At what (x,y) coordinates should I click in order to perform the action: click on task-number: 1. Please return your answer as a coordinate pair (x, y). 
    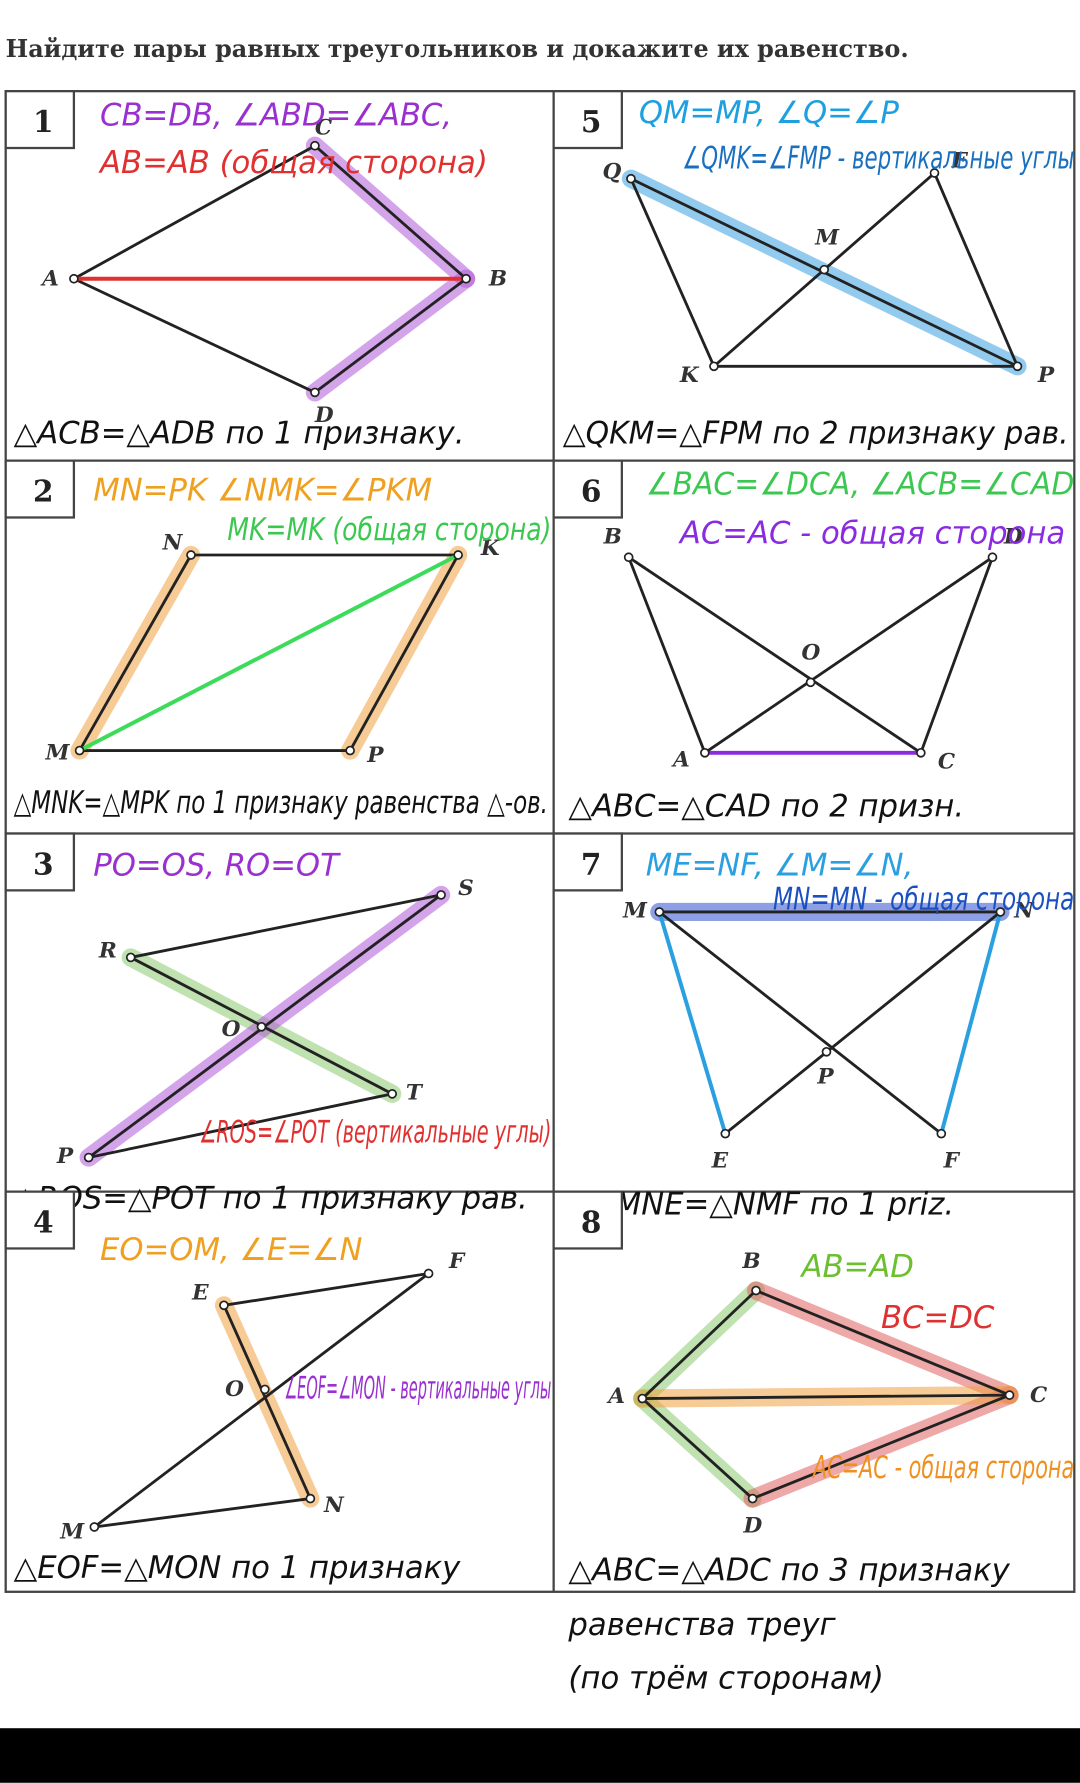
    Looking at the image, I should click on (43, 121).